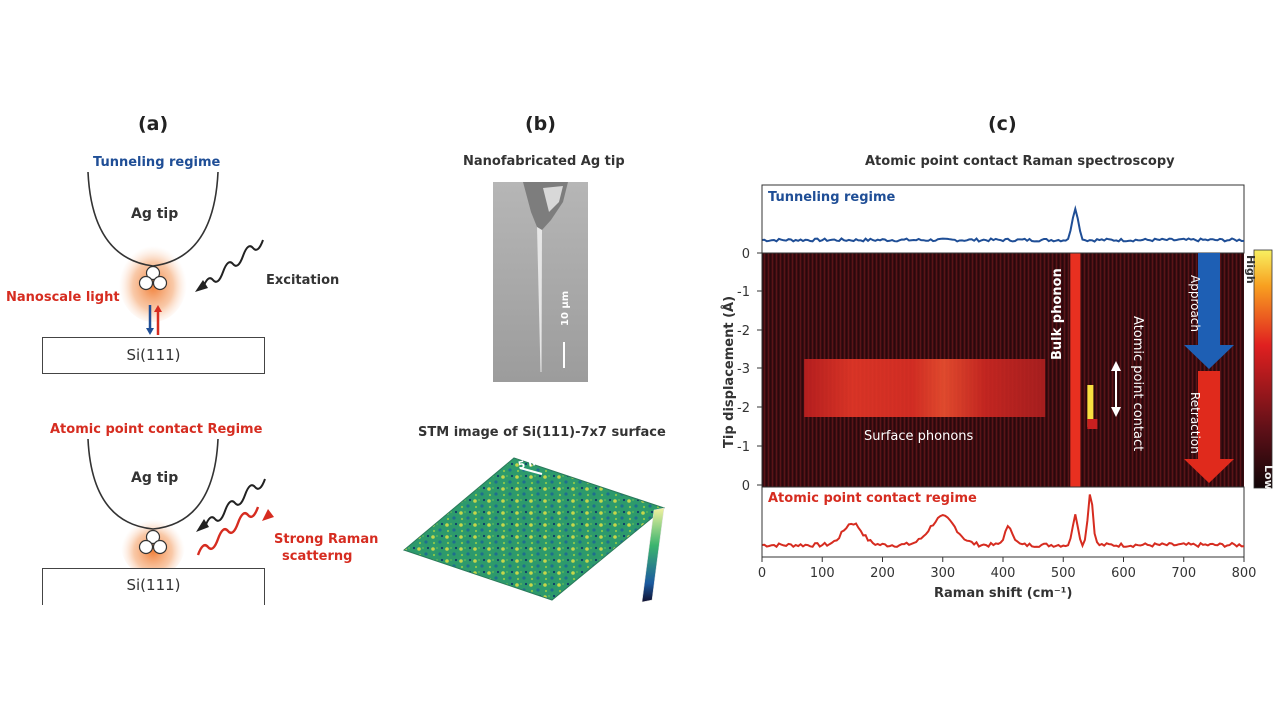  I want to click on approach-label: Approach, so click(1195, 304).